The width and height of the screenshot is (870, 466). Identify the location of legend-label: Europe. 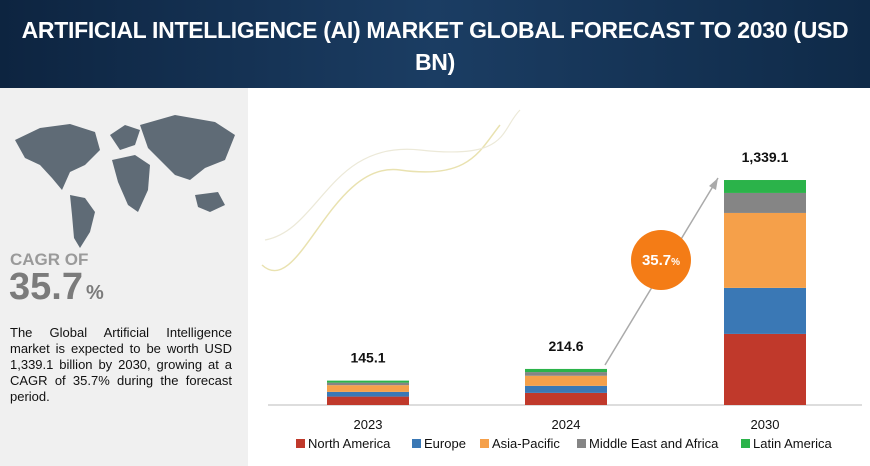
(445, 443).